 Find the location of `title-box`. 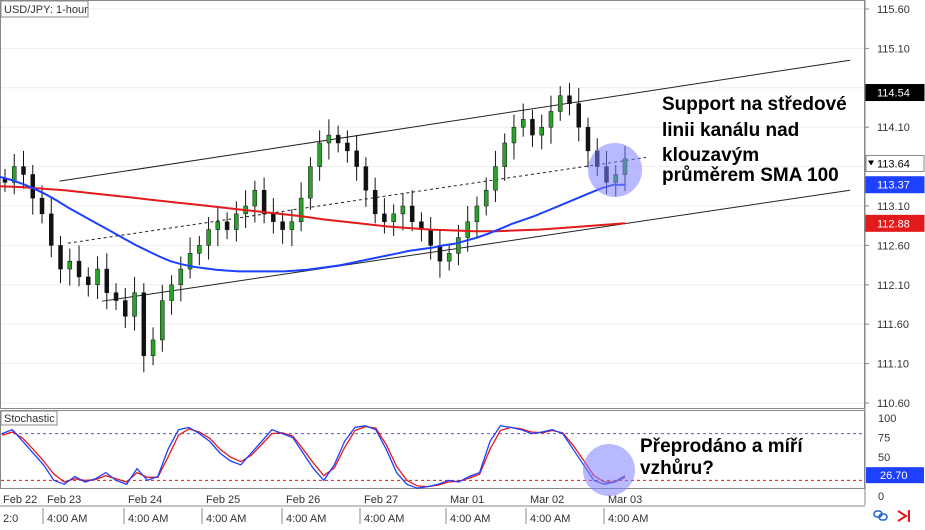

title-box is located at coordinates (44, 9).